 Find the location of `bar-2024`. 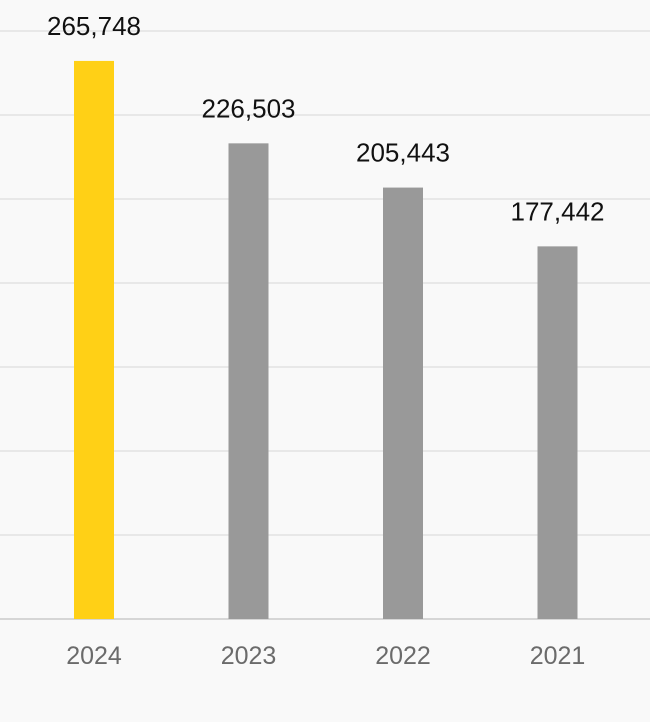

bar-2024 is located at coordinates (94, 339).